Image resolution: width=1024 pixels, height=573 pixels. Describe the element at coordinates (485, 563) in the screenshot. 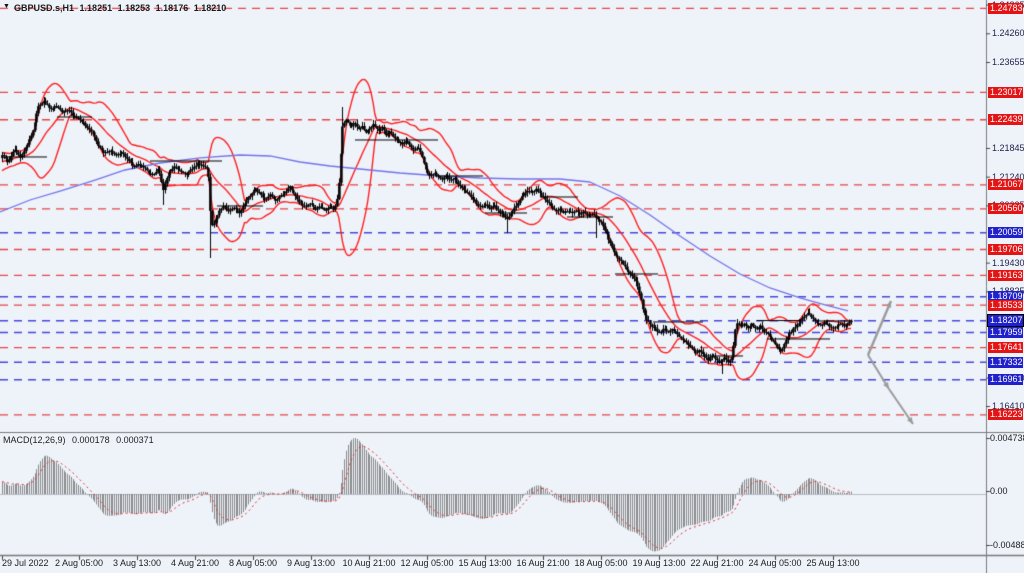

I see `time-tick-label: 15 Aug 13:00` at that location.